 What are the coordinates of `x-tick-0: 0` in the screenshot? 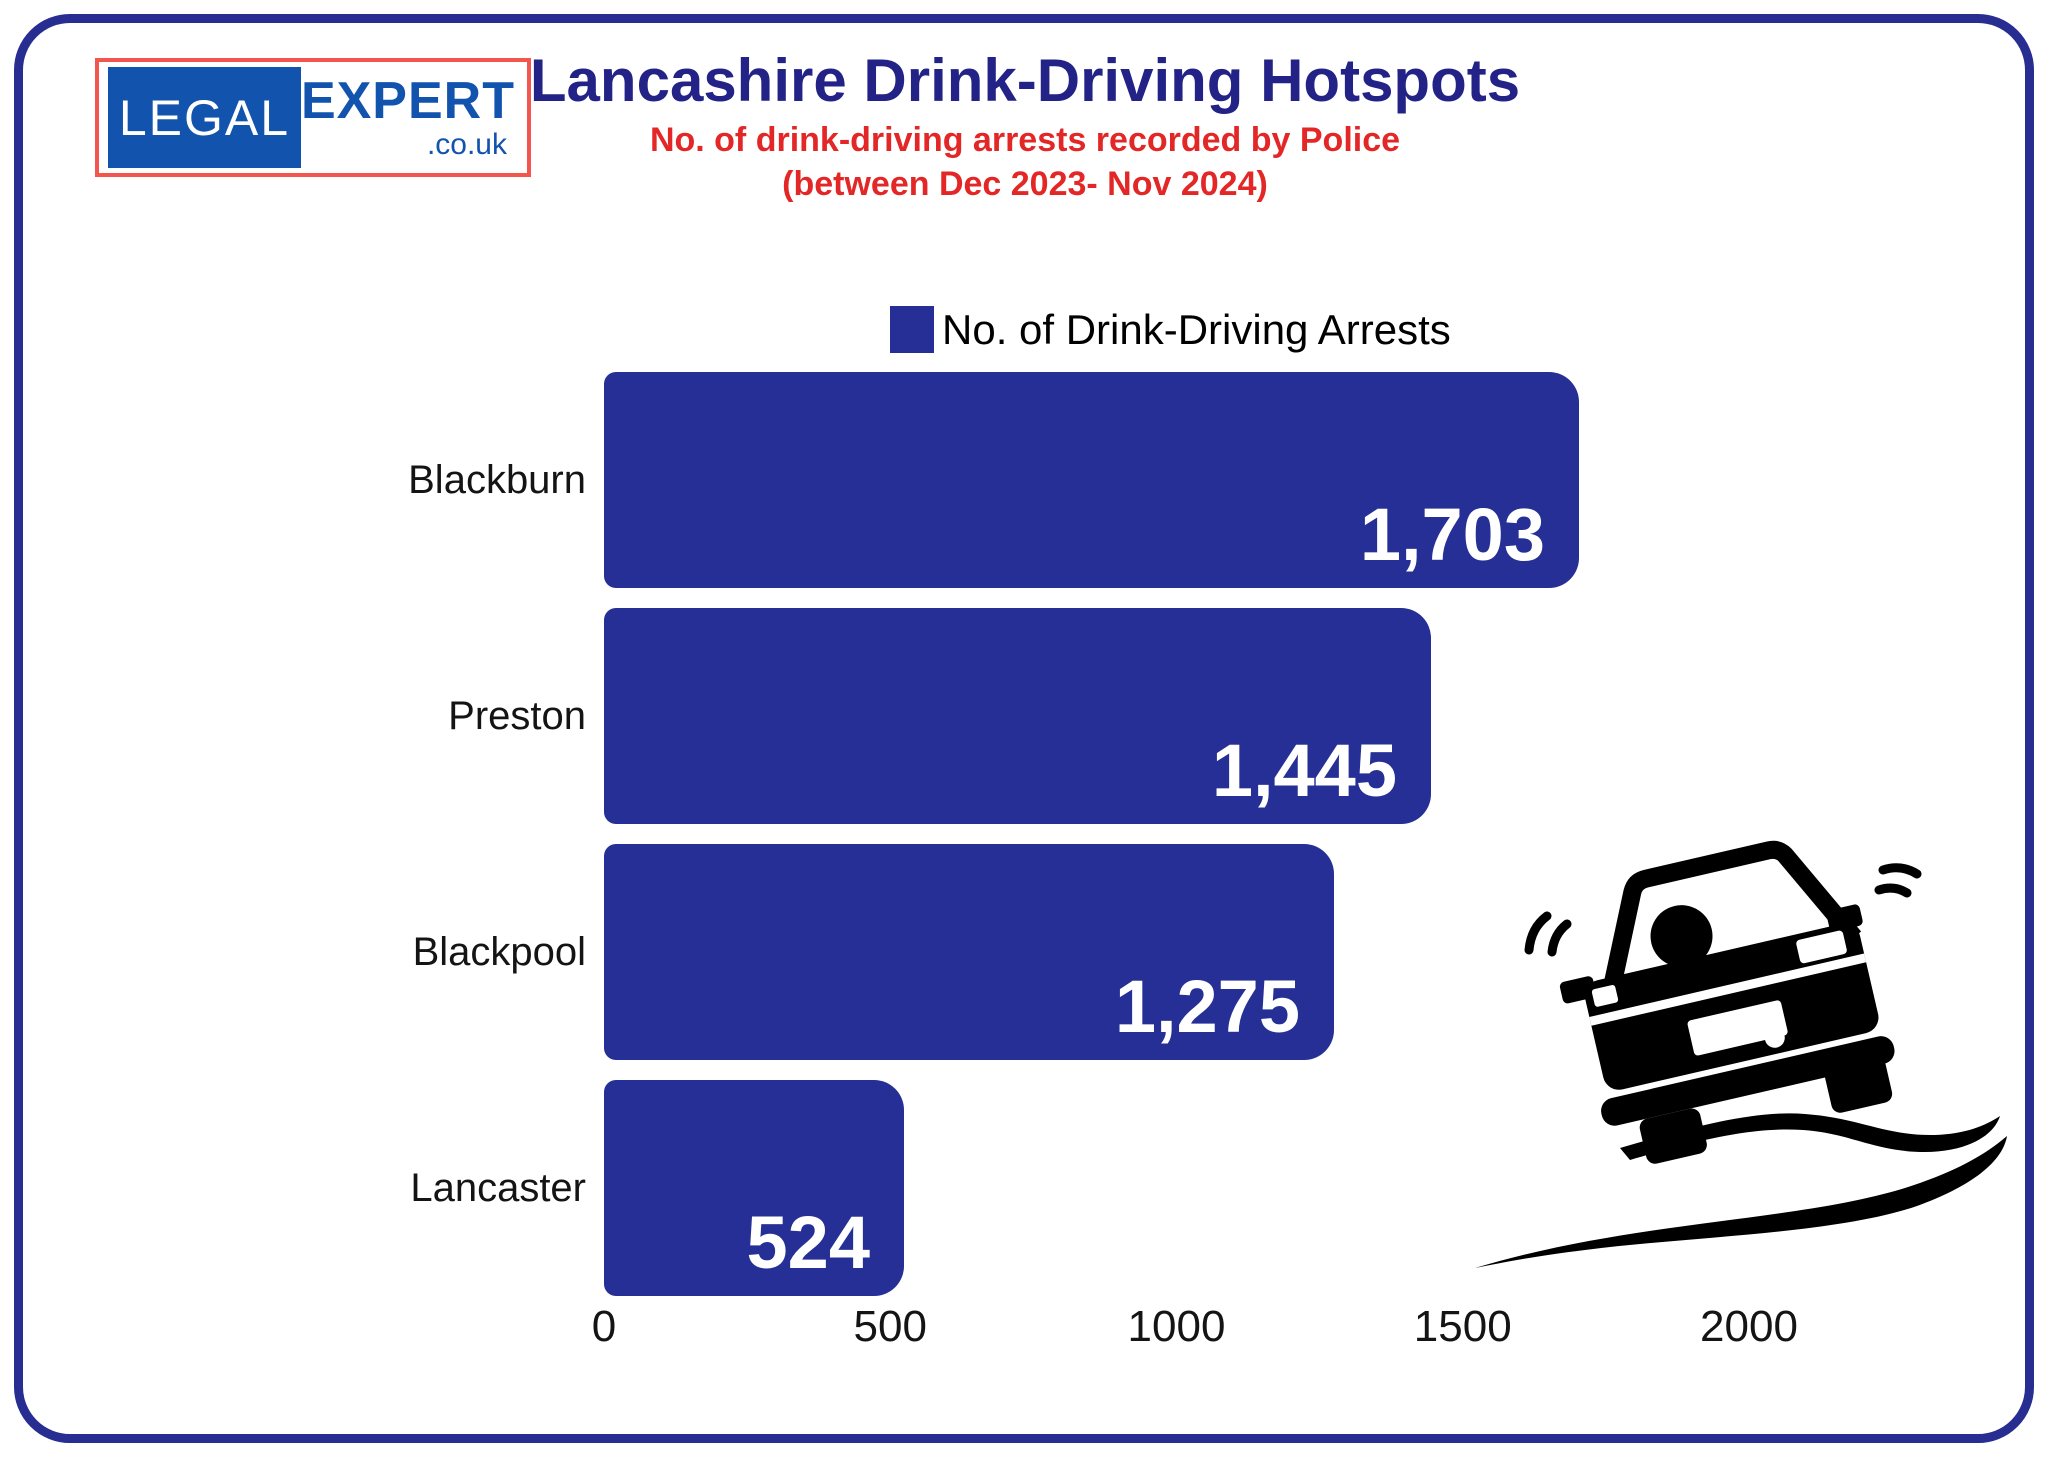 It's located at (604, 1326).